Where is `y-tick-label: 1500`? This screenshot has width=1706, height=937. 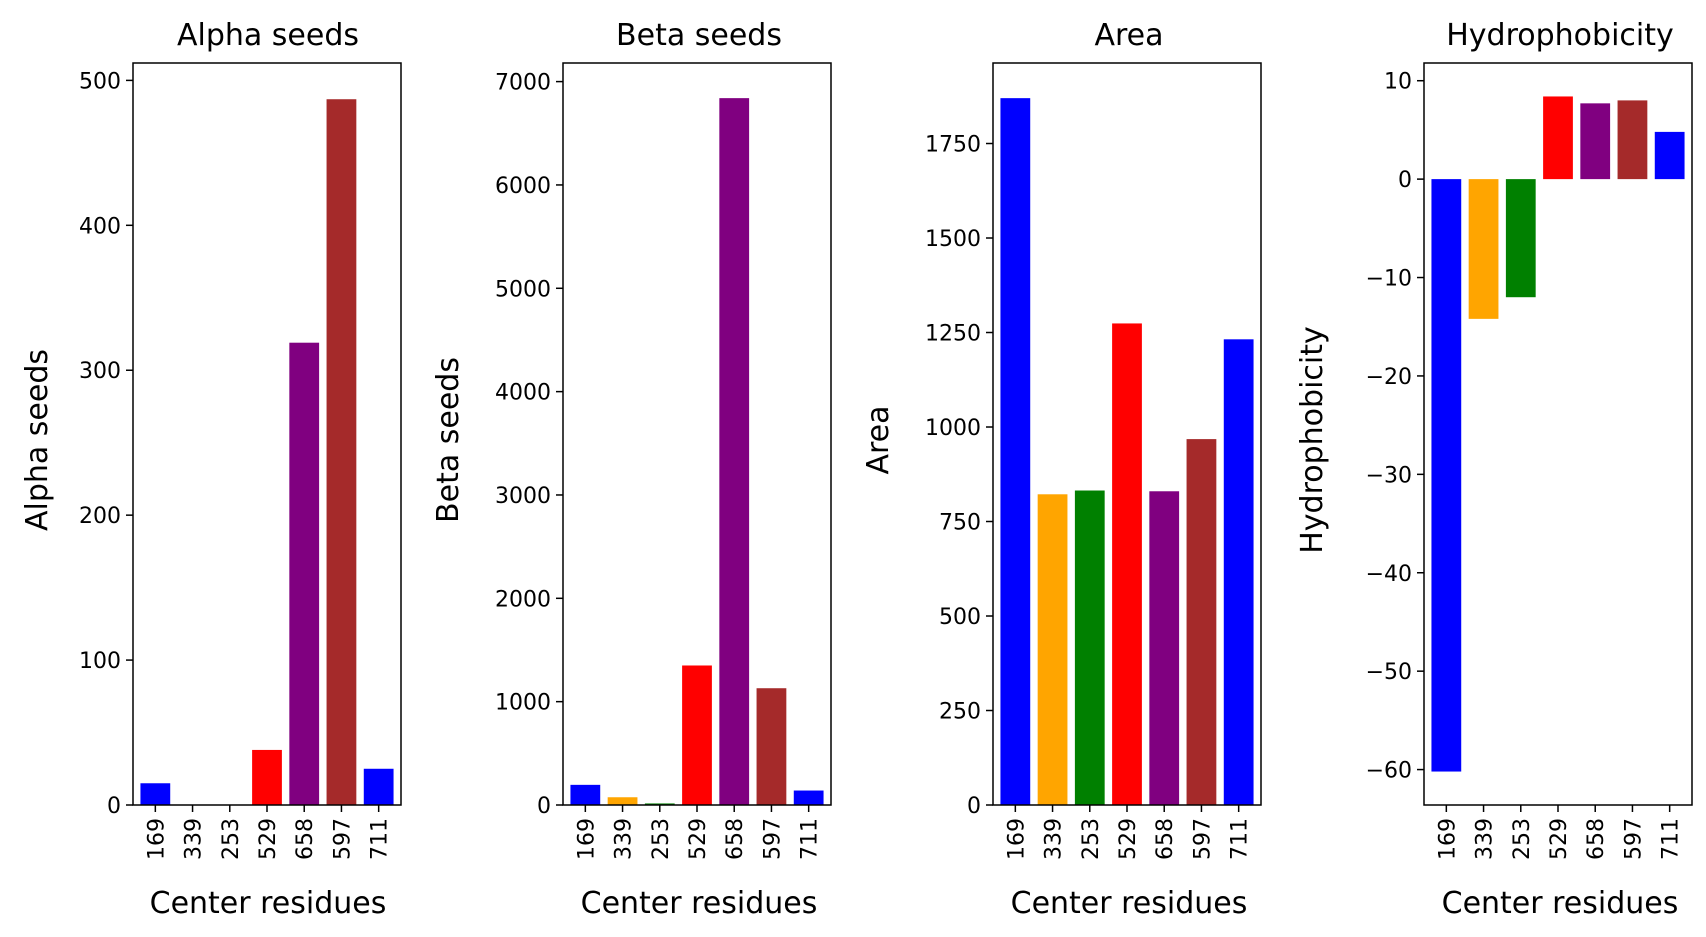
y-tick-label: 1500 is located at coordinates (953, 239).